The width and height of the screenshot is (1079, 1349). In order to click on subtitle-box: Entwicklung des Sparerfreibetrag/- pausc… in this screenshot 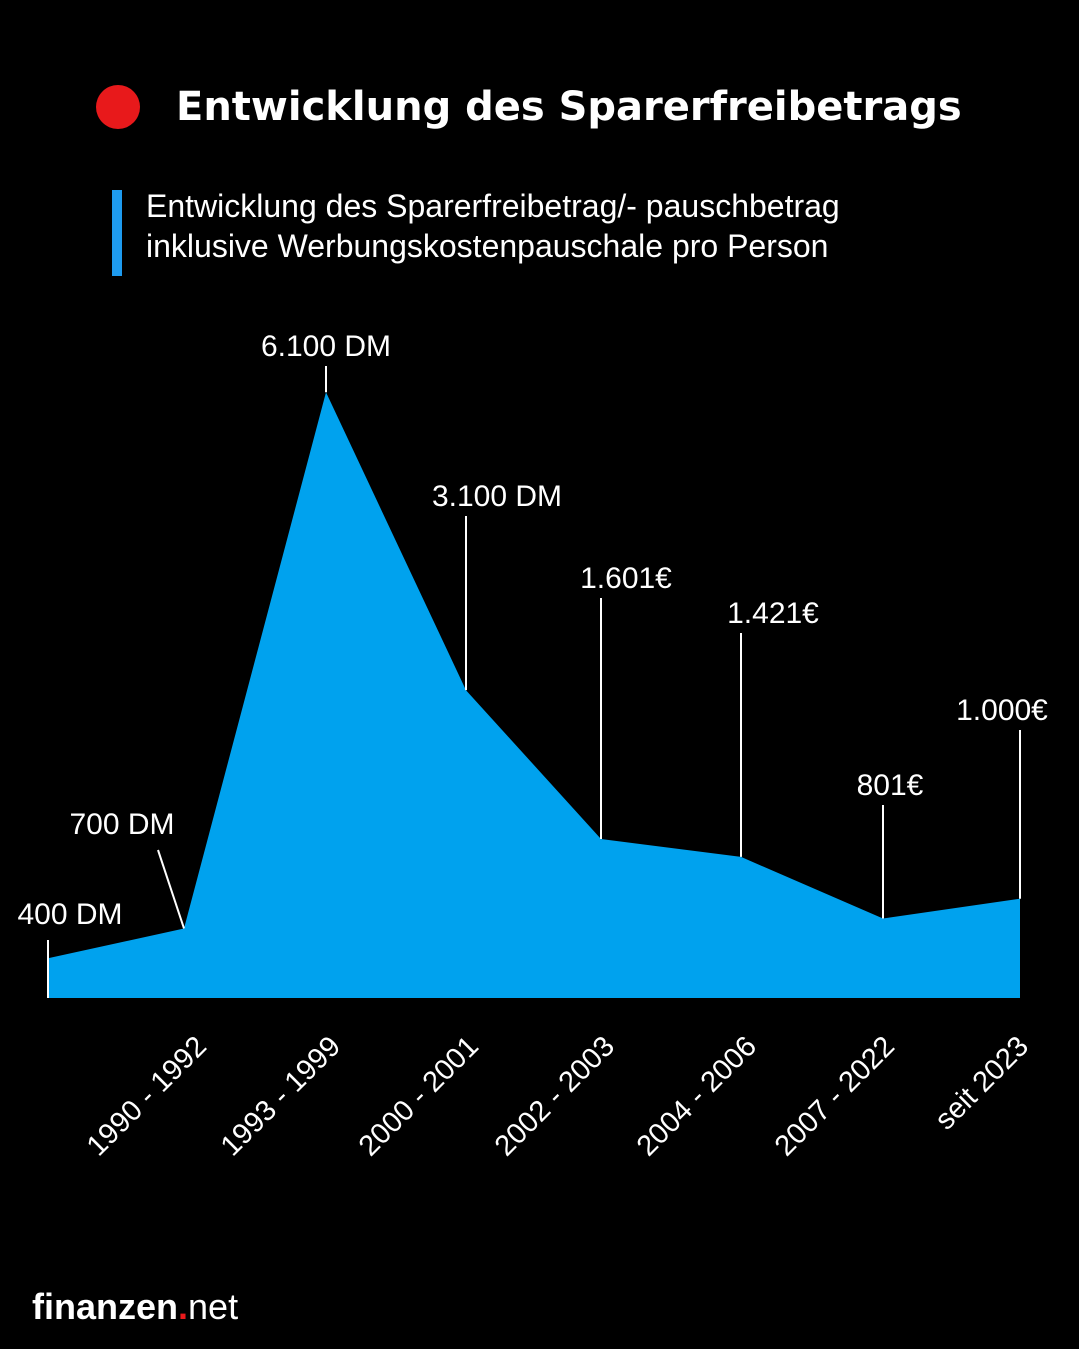, I will do `click(476, 232)`.